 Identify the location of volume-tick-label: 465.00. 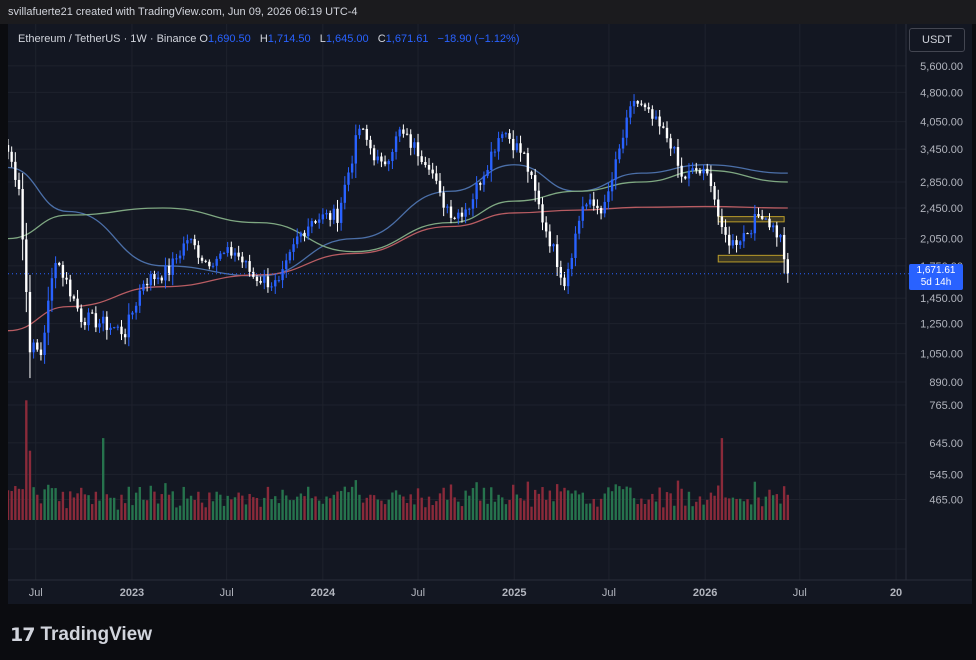
(946, 501).